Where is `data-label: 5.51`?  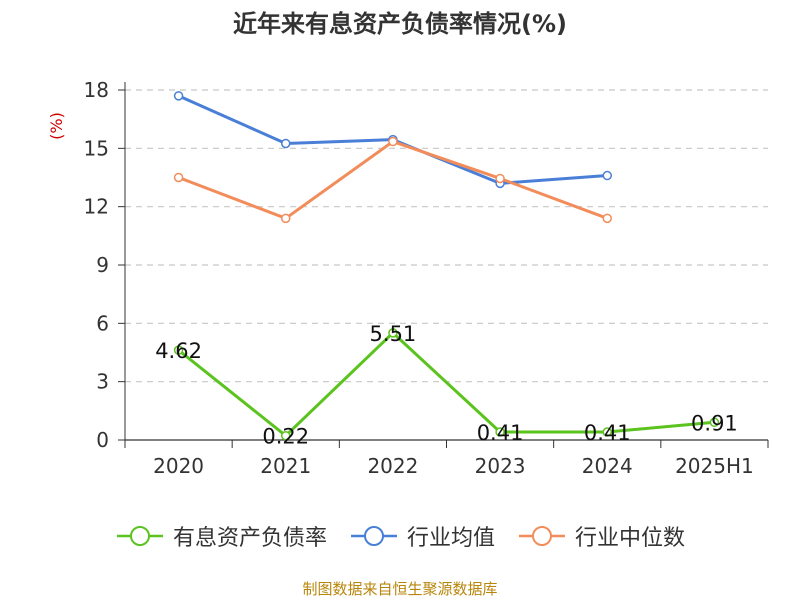 data-label: 5.51 is located at coordinates (393, 334).